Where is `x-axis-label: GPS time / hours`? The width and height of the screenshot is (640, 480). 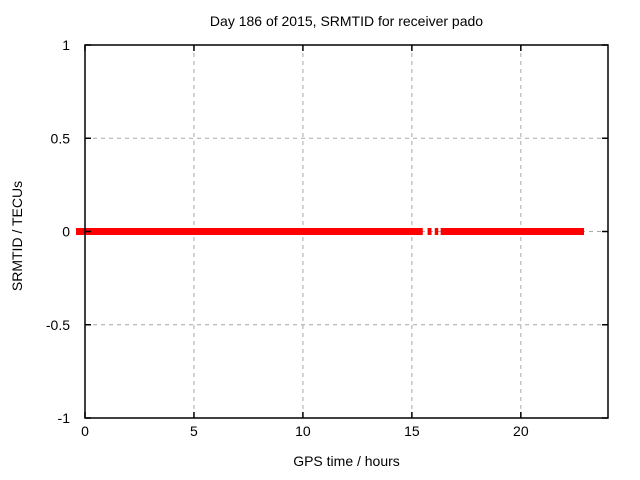 x-axis-label: GPS time / hours is located at coordinates (346, 461).